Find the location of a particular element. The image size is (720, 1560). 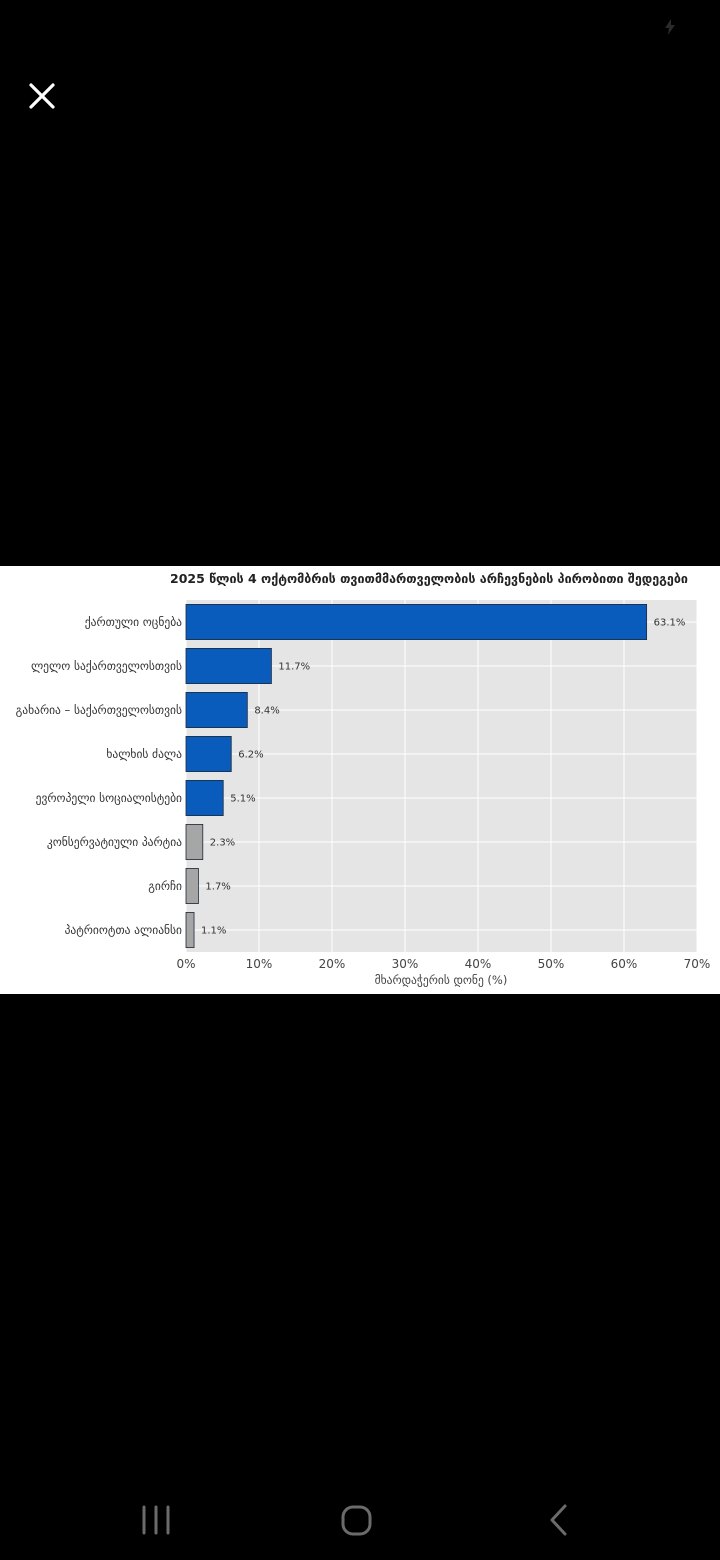

close-button is located at coordinates (42, 96).